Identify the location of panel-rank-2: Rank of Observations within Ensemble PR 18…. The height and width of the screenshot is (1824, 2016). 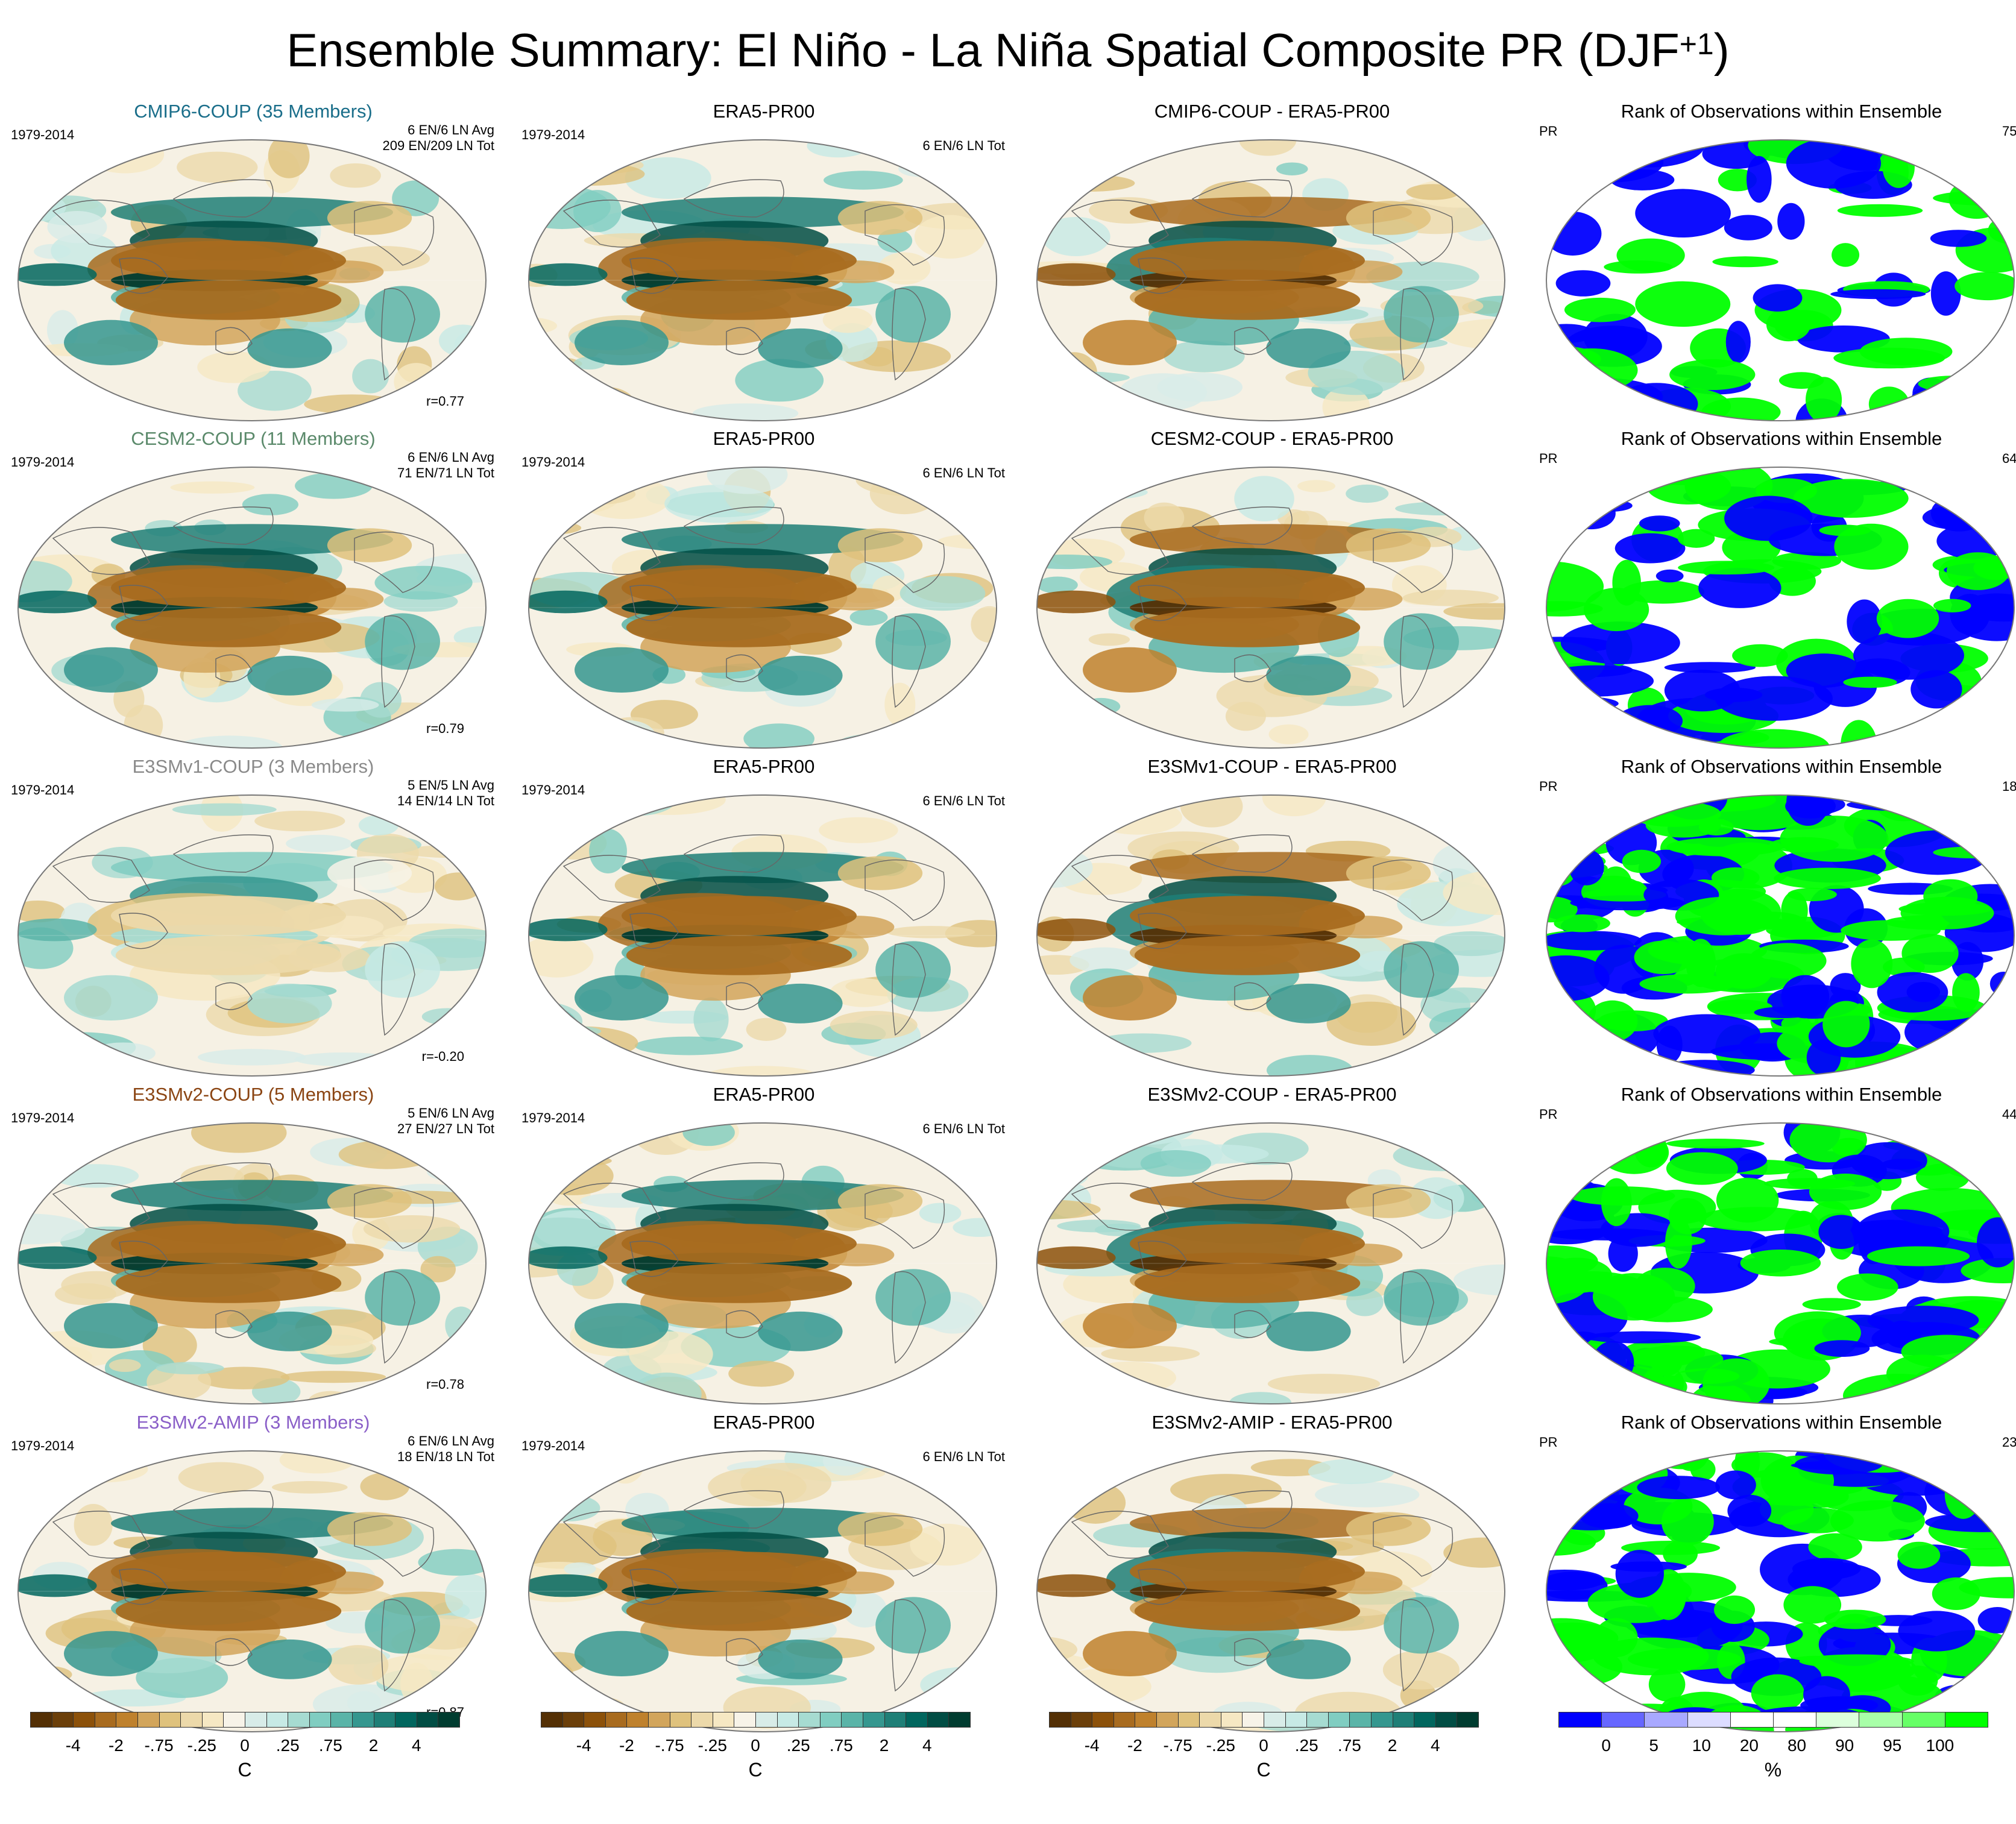
(1775, 917).